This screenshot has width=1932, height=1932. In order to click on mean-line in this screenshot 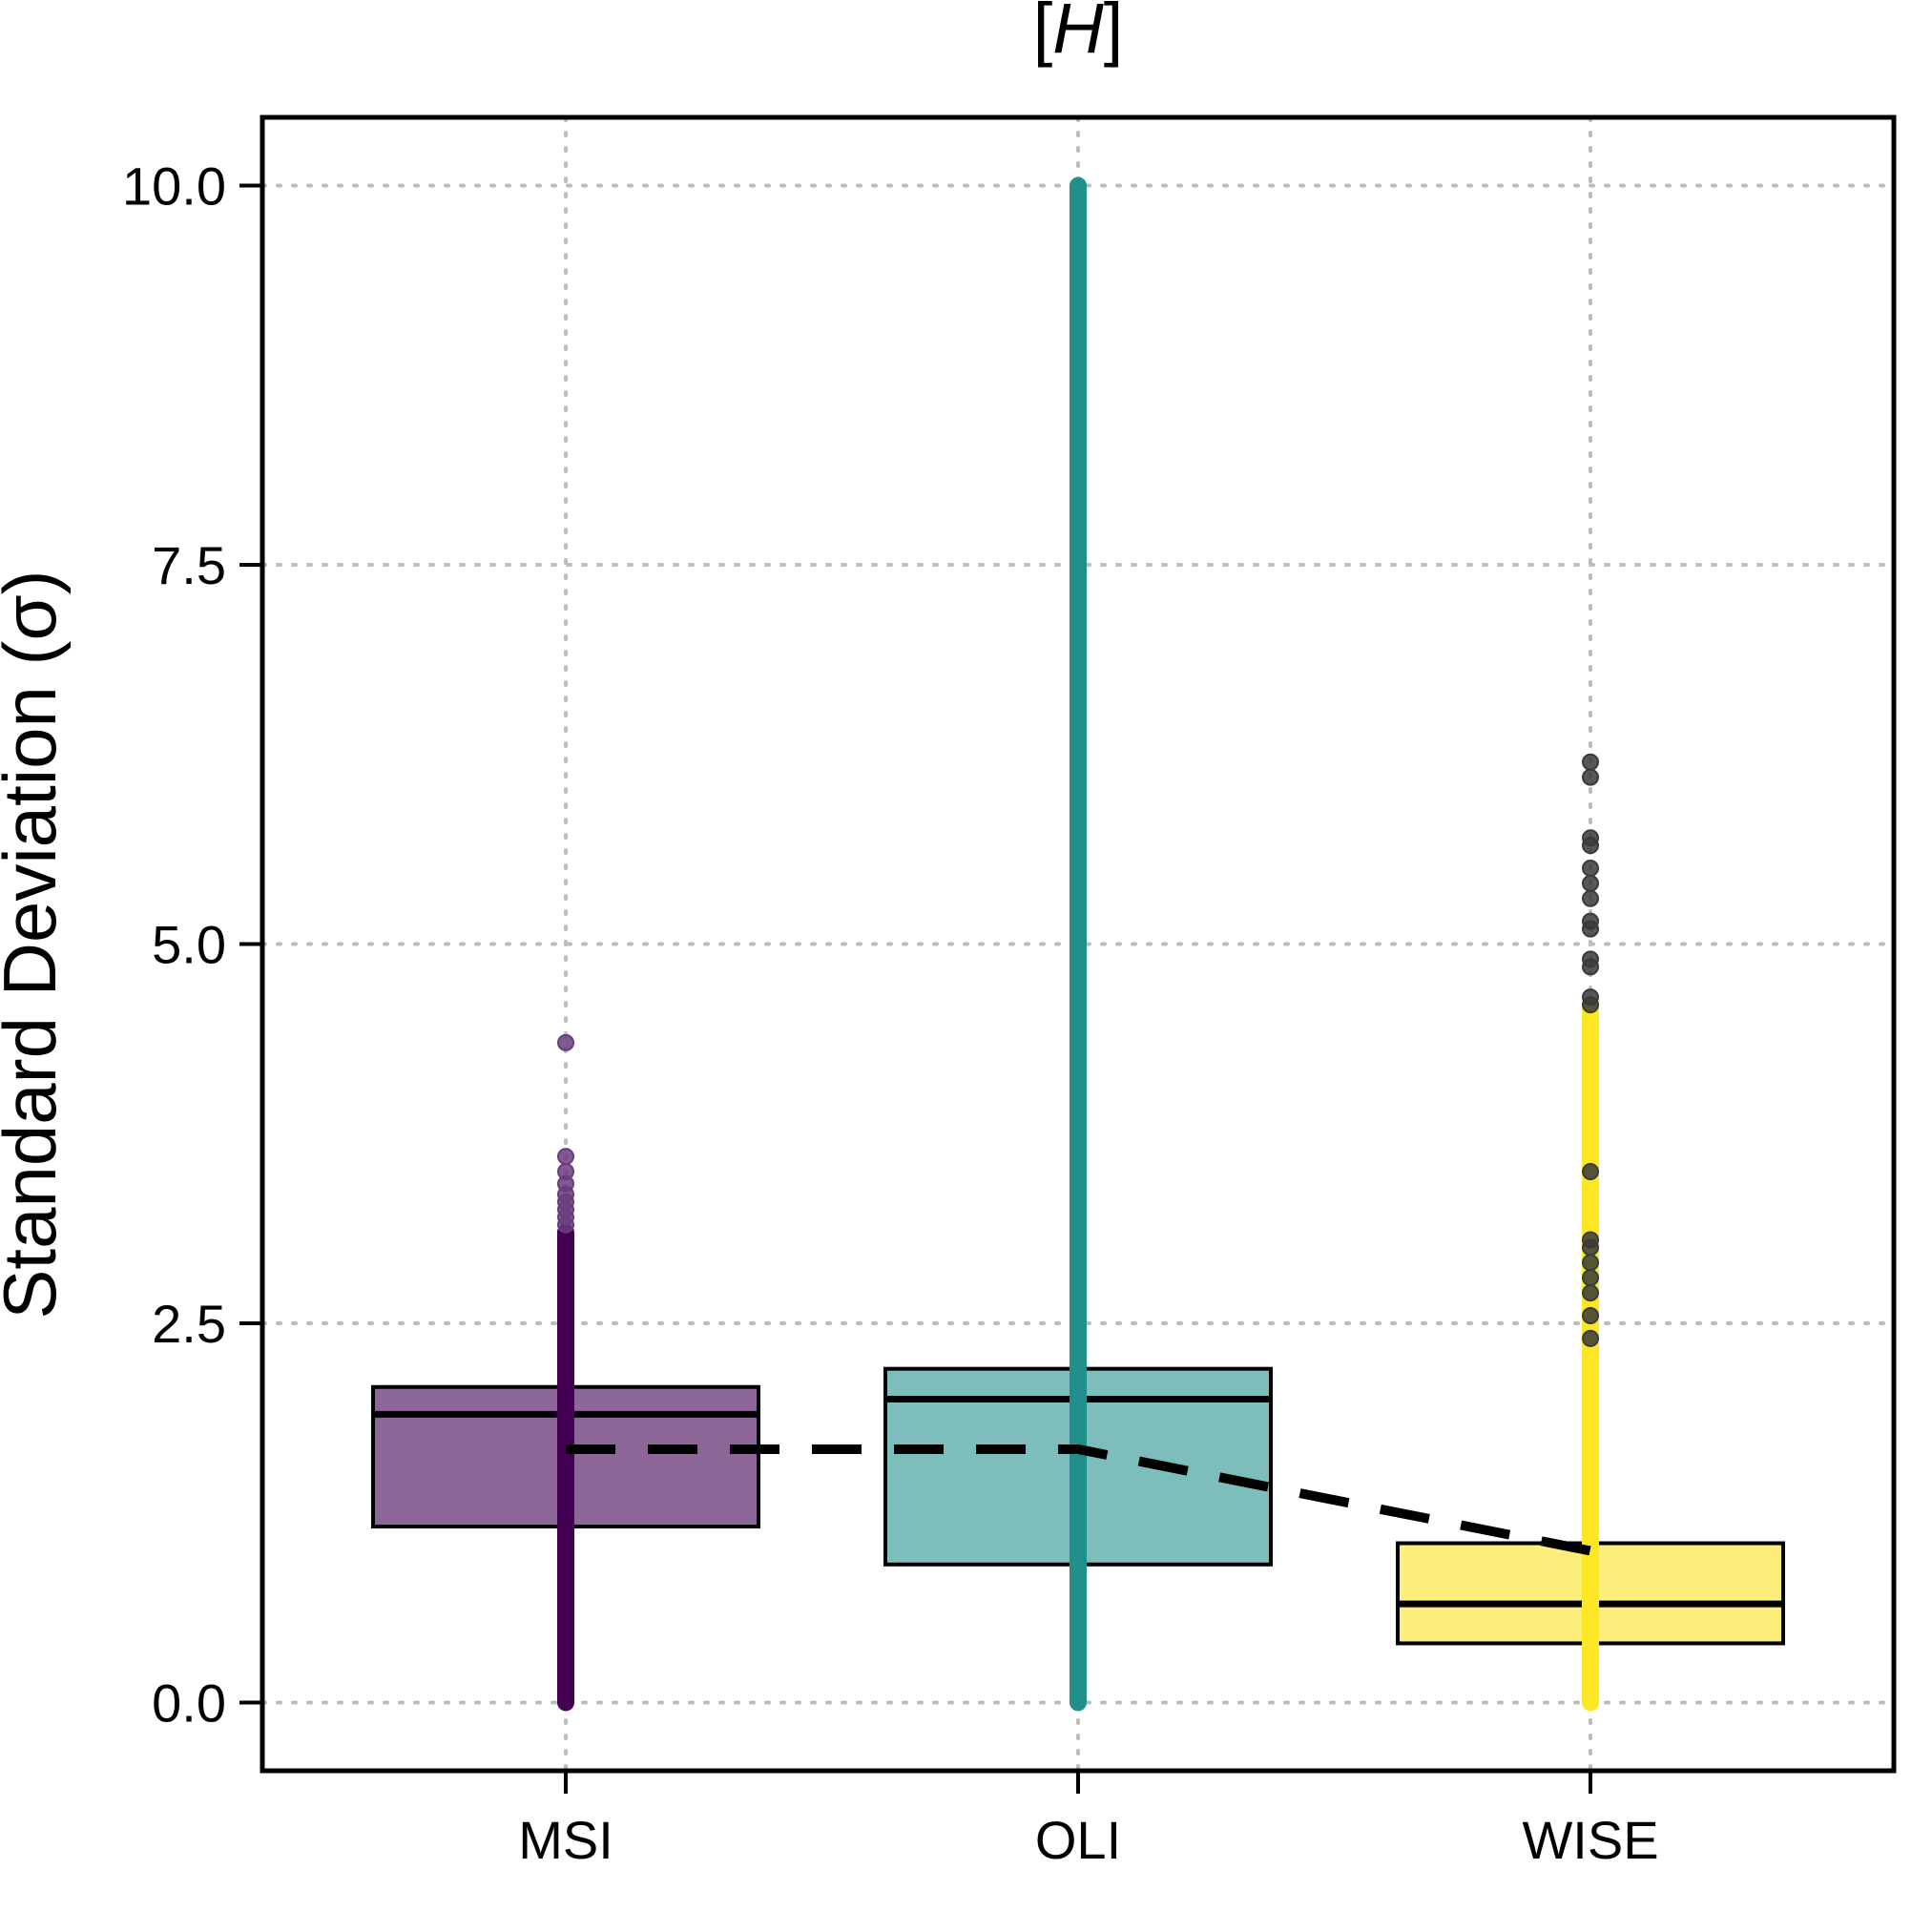, I will do `click(1078, 1500)`.